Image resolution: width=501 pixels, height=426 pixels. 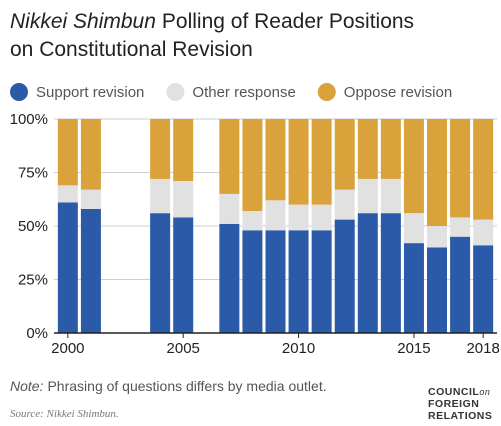 I want to click on y-tick-label: 100%, so click(x=29, y=119).